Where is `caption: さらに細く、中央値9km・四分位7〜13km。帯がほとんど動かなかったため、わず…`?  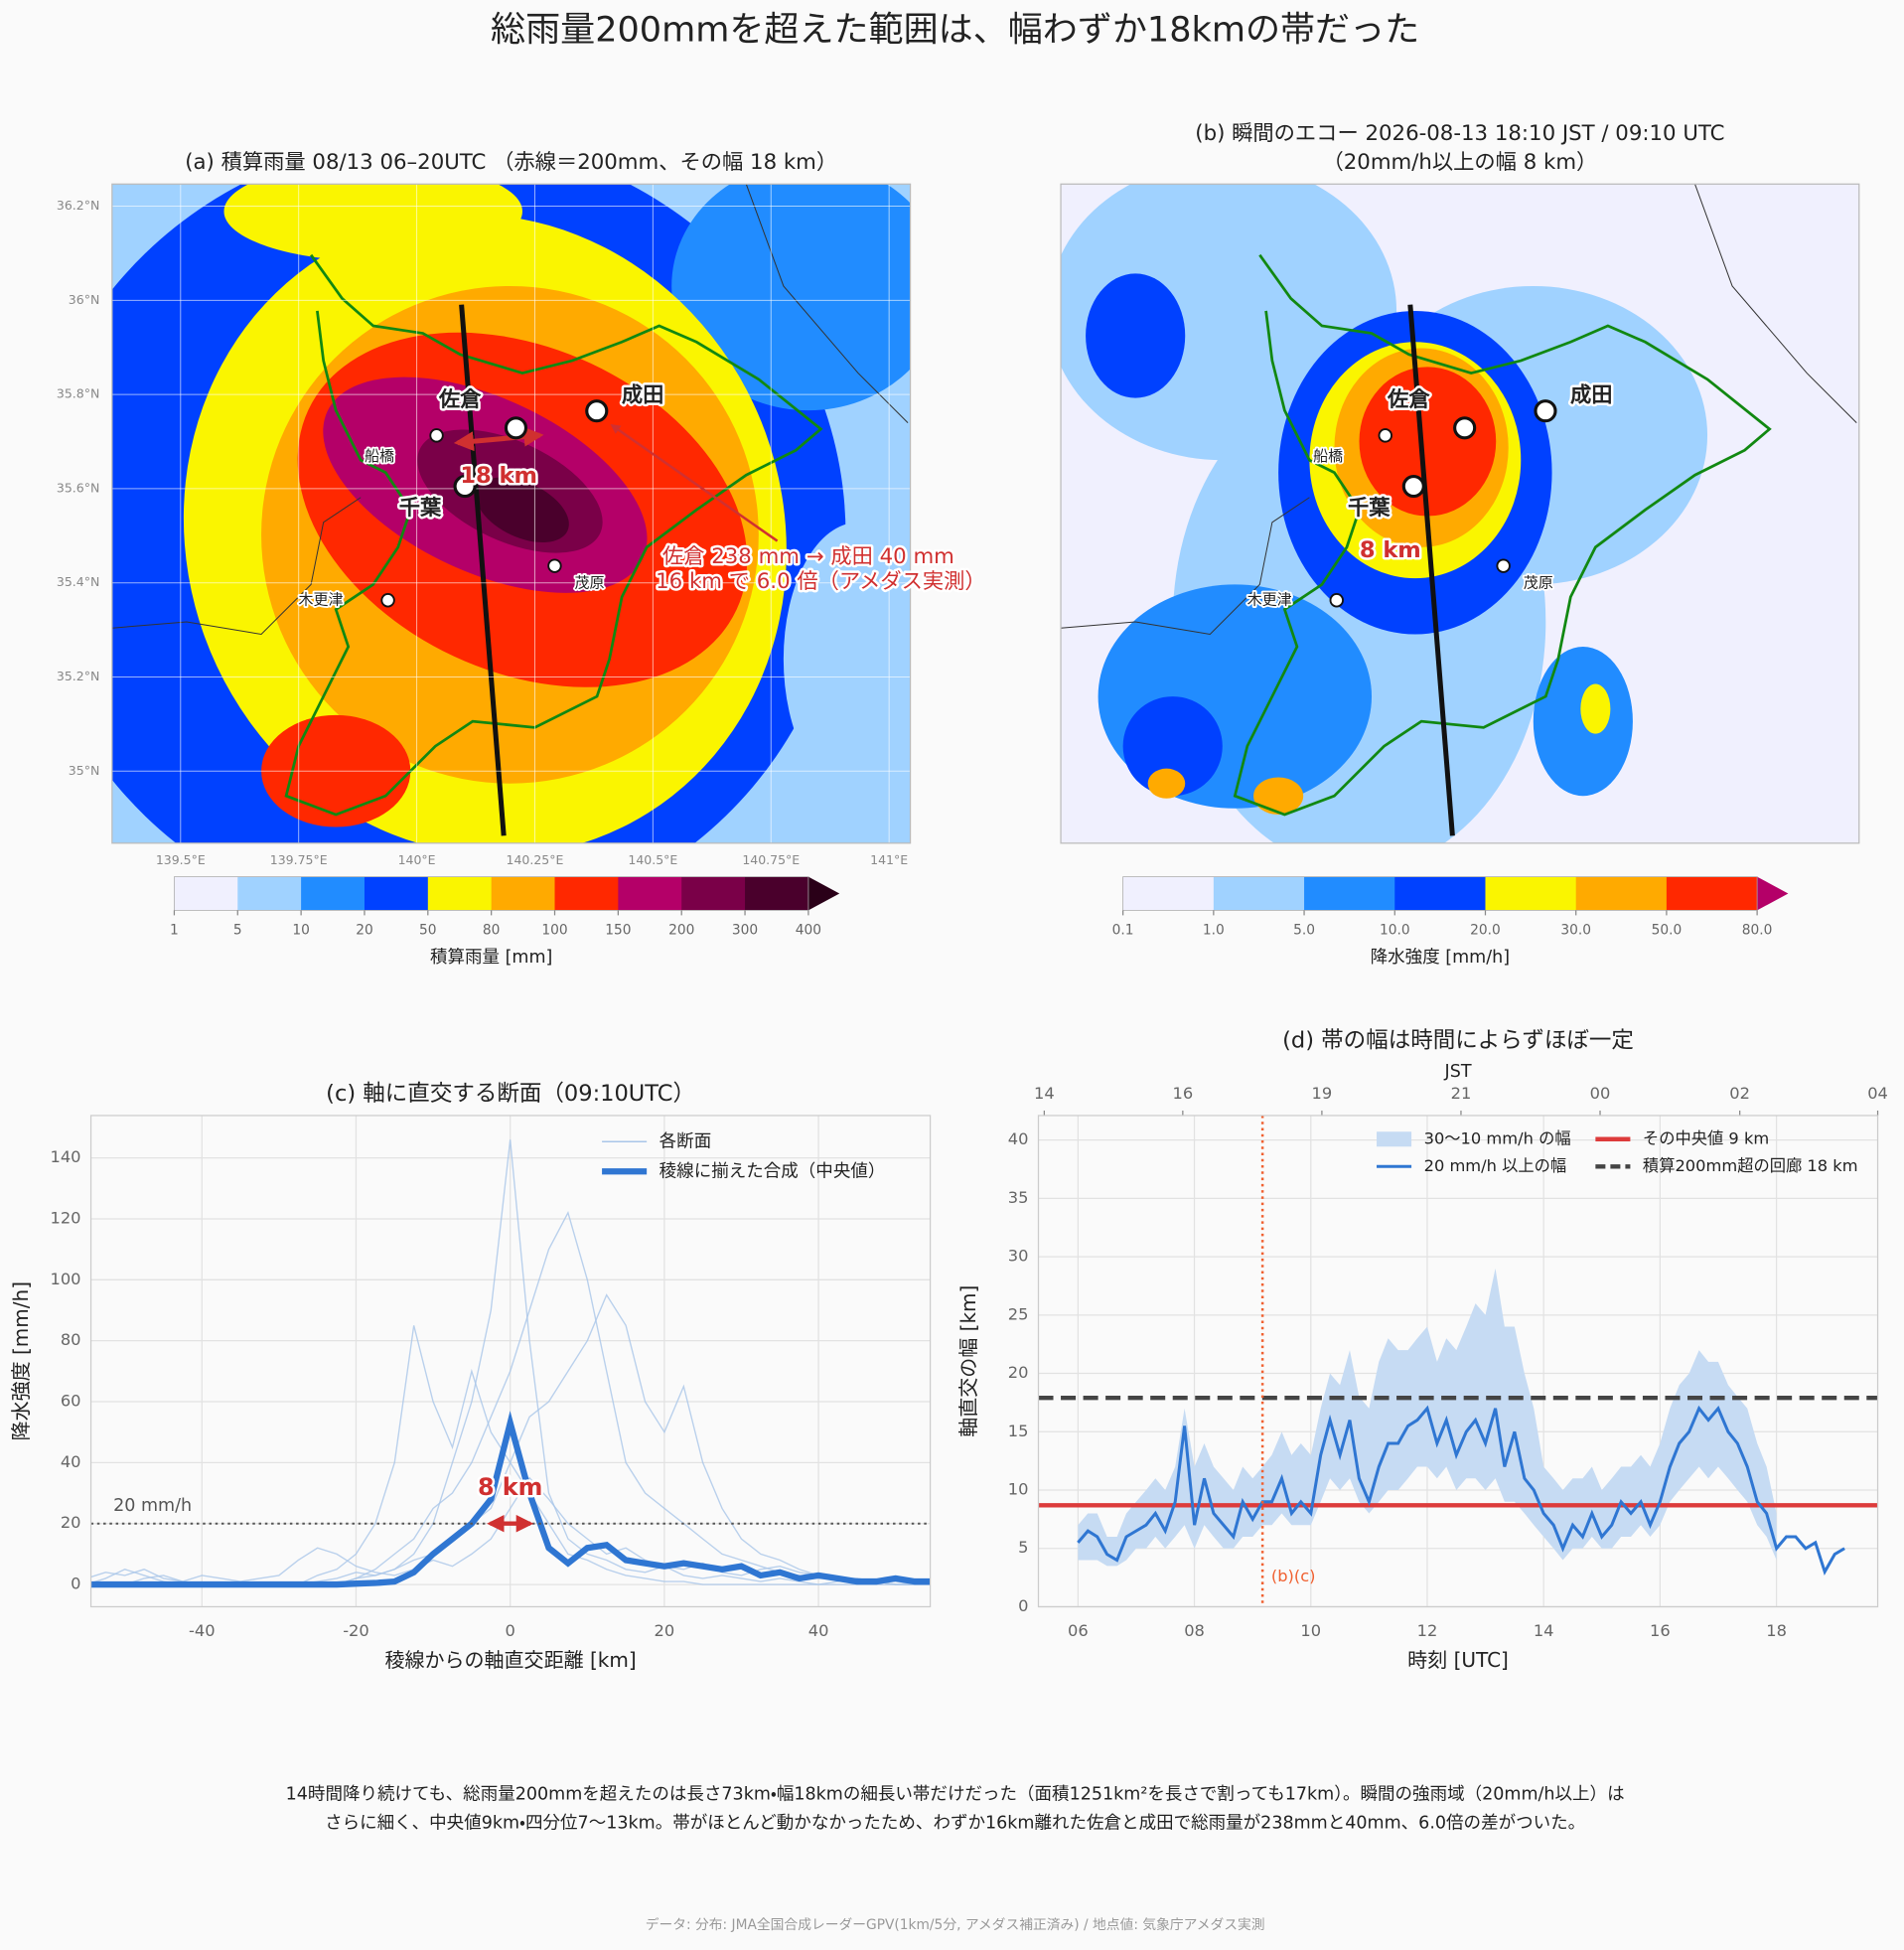 caption: さらに細く、中央値9km・四分位7〜13km。帯がほとんど動かなかったため、わず… is located at coordinates (955, 1823).